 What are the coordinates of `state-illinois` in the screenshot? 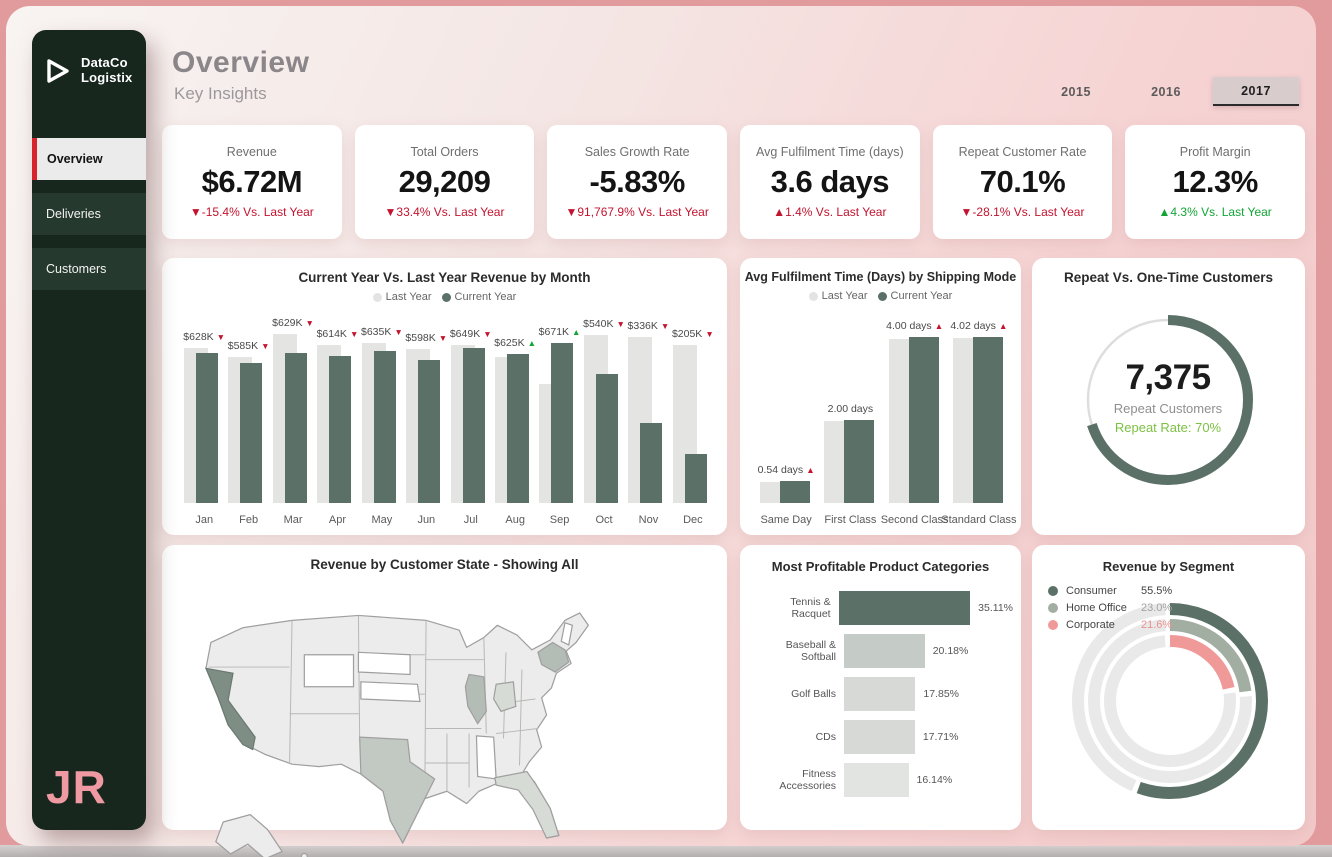 It's located at (475, 699).